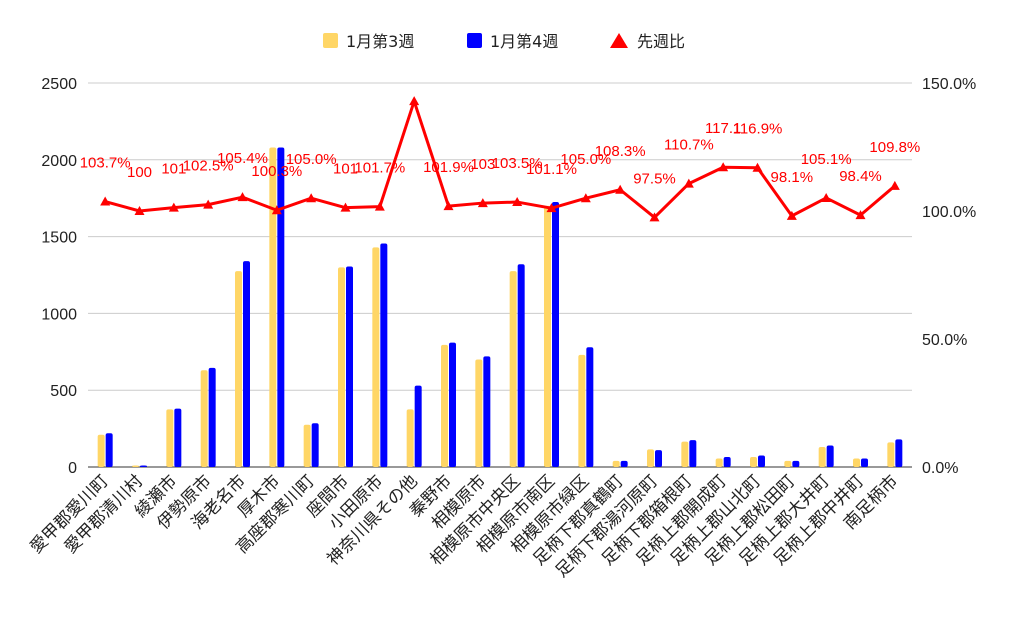 This screenshot has width=1024, height=633. Describe the element at coordinates (59, 314) in the screenshot. I see `left-tick-label: 1000` at that location.